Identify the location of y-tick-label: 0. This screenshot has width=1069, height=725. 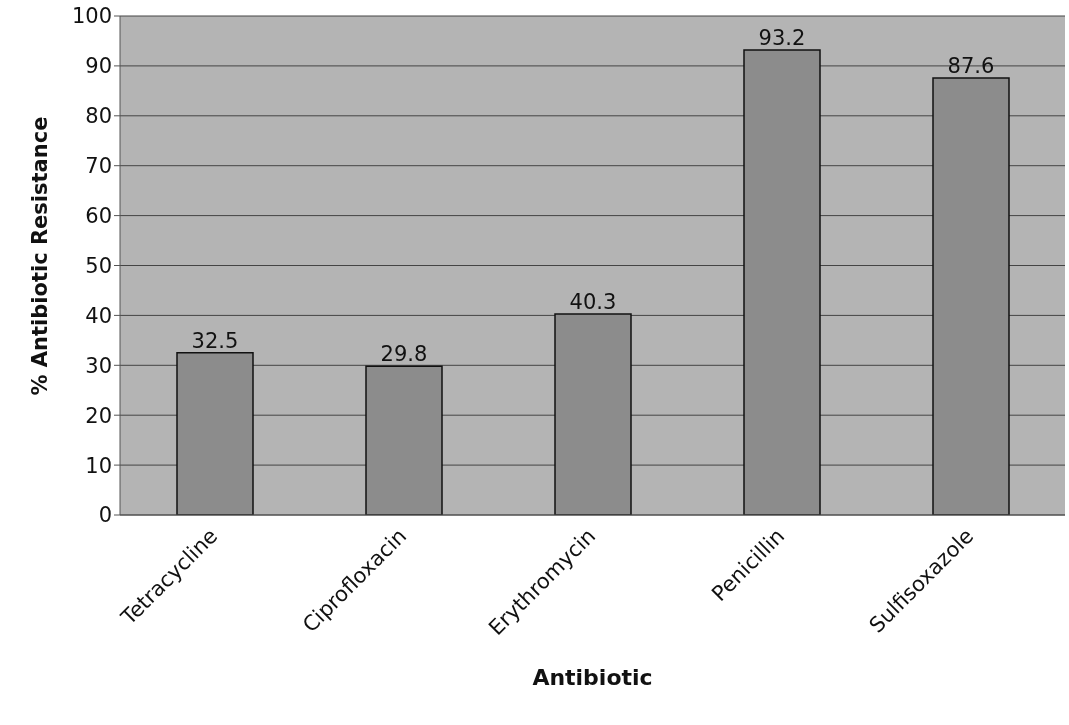
(105, 515).